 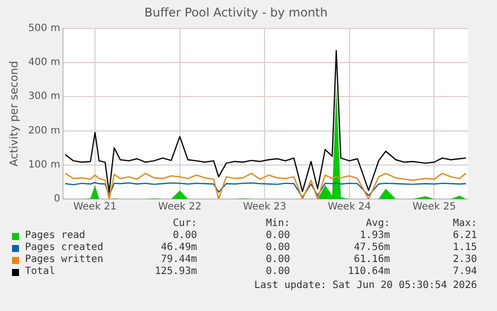 What do you see at coordinates (464, 224) in the screenshot?
I see `text: Max:` at bounding box center [464, 224].